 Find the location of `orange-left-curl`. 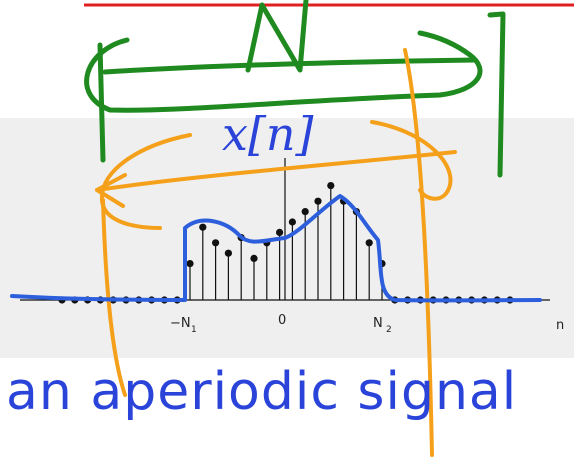

orange-left-curl is located at coordinates (145, 181).